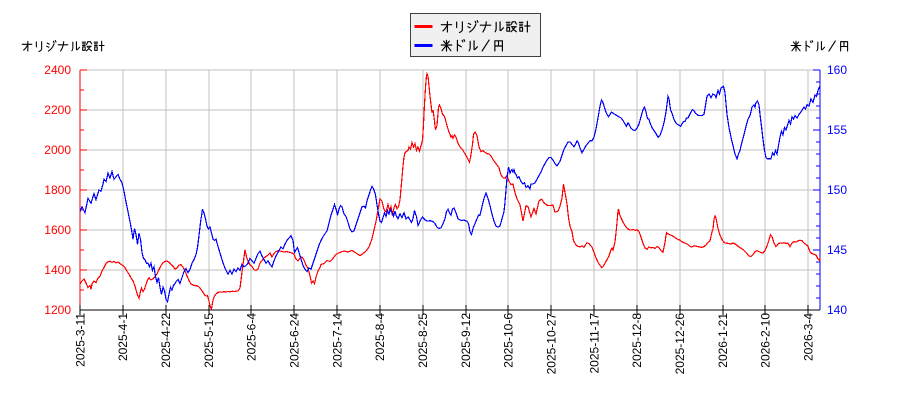  What do you see at coordinates (57, 230) in the screenshot?
I see `svg-text: 1600` at bounding box center [57, 230].